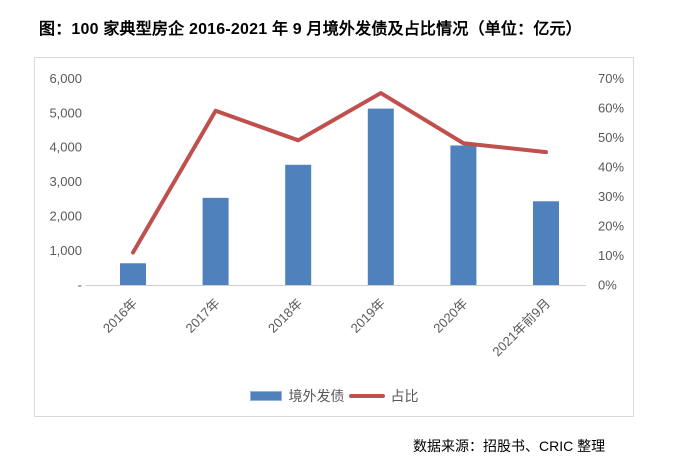 The image size is (676, 469). I want to click on chart-legend: 境外发债 占比, so click(334, 396).